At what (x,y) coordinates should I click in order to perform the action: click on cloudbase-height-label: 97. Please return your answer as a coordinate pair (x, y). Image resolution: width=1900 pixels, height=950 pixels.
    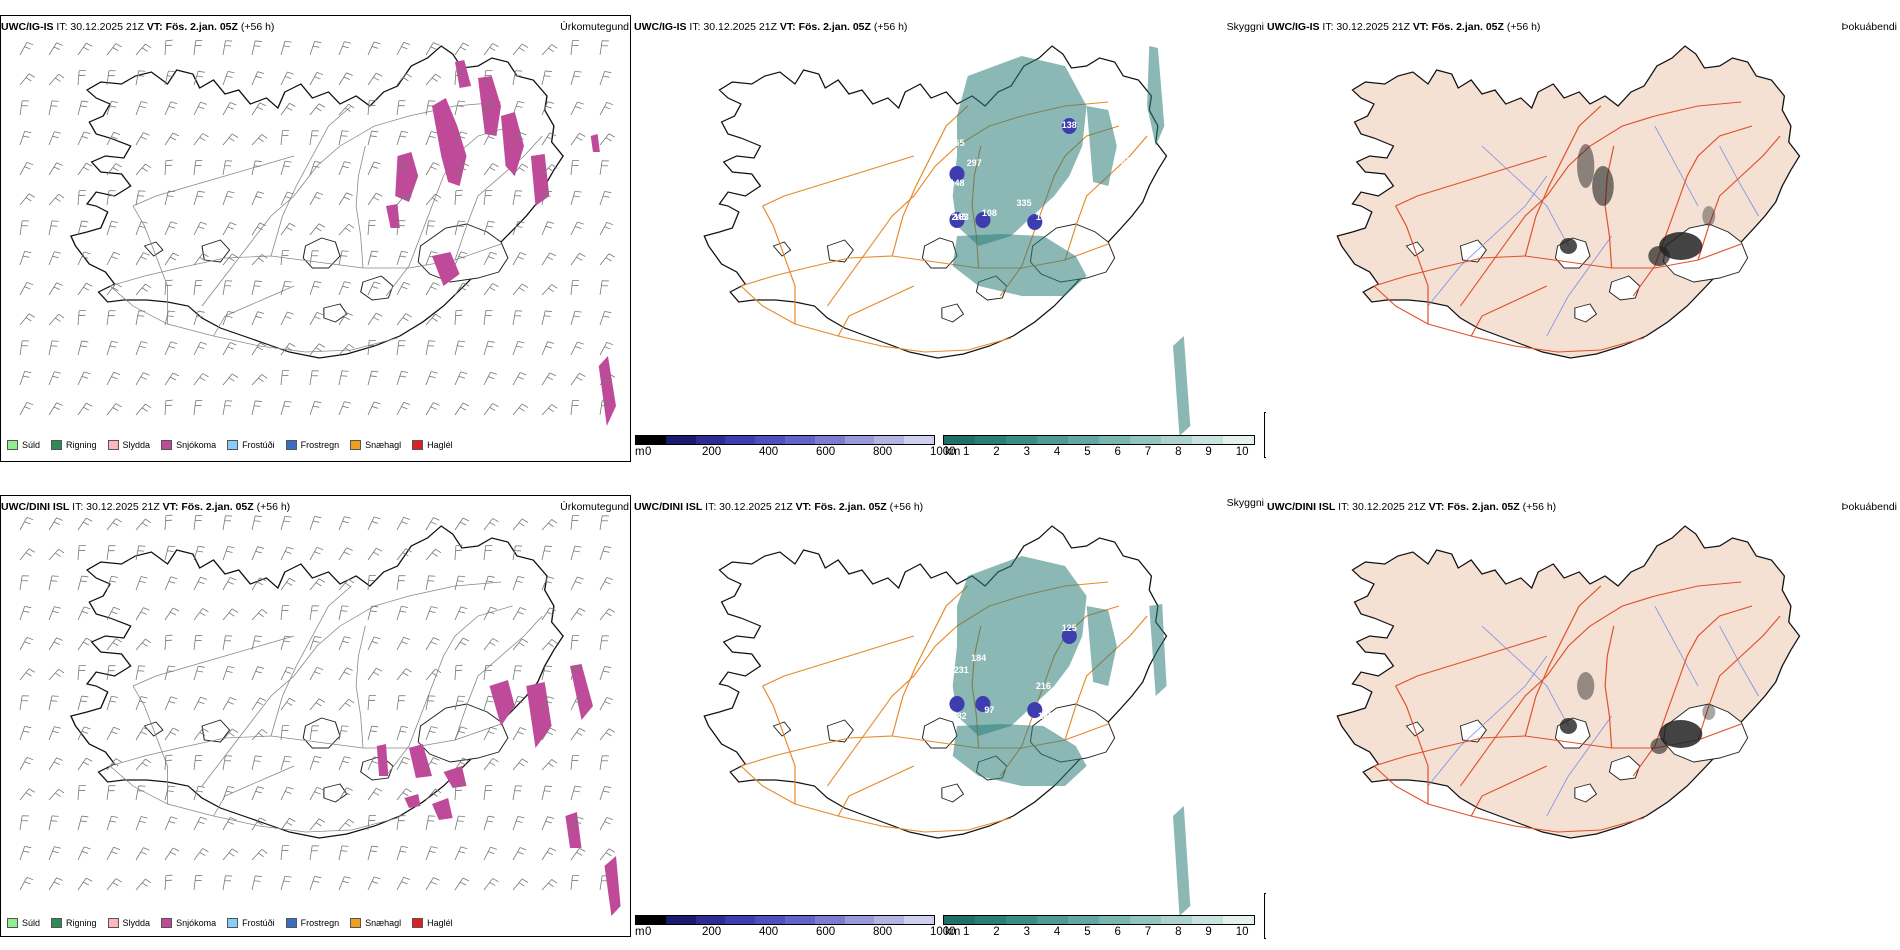
    Looking at the image, I should click on (989, 710).